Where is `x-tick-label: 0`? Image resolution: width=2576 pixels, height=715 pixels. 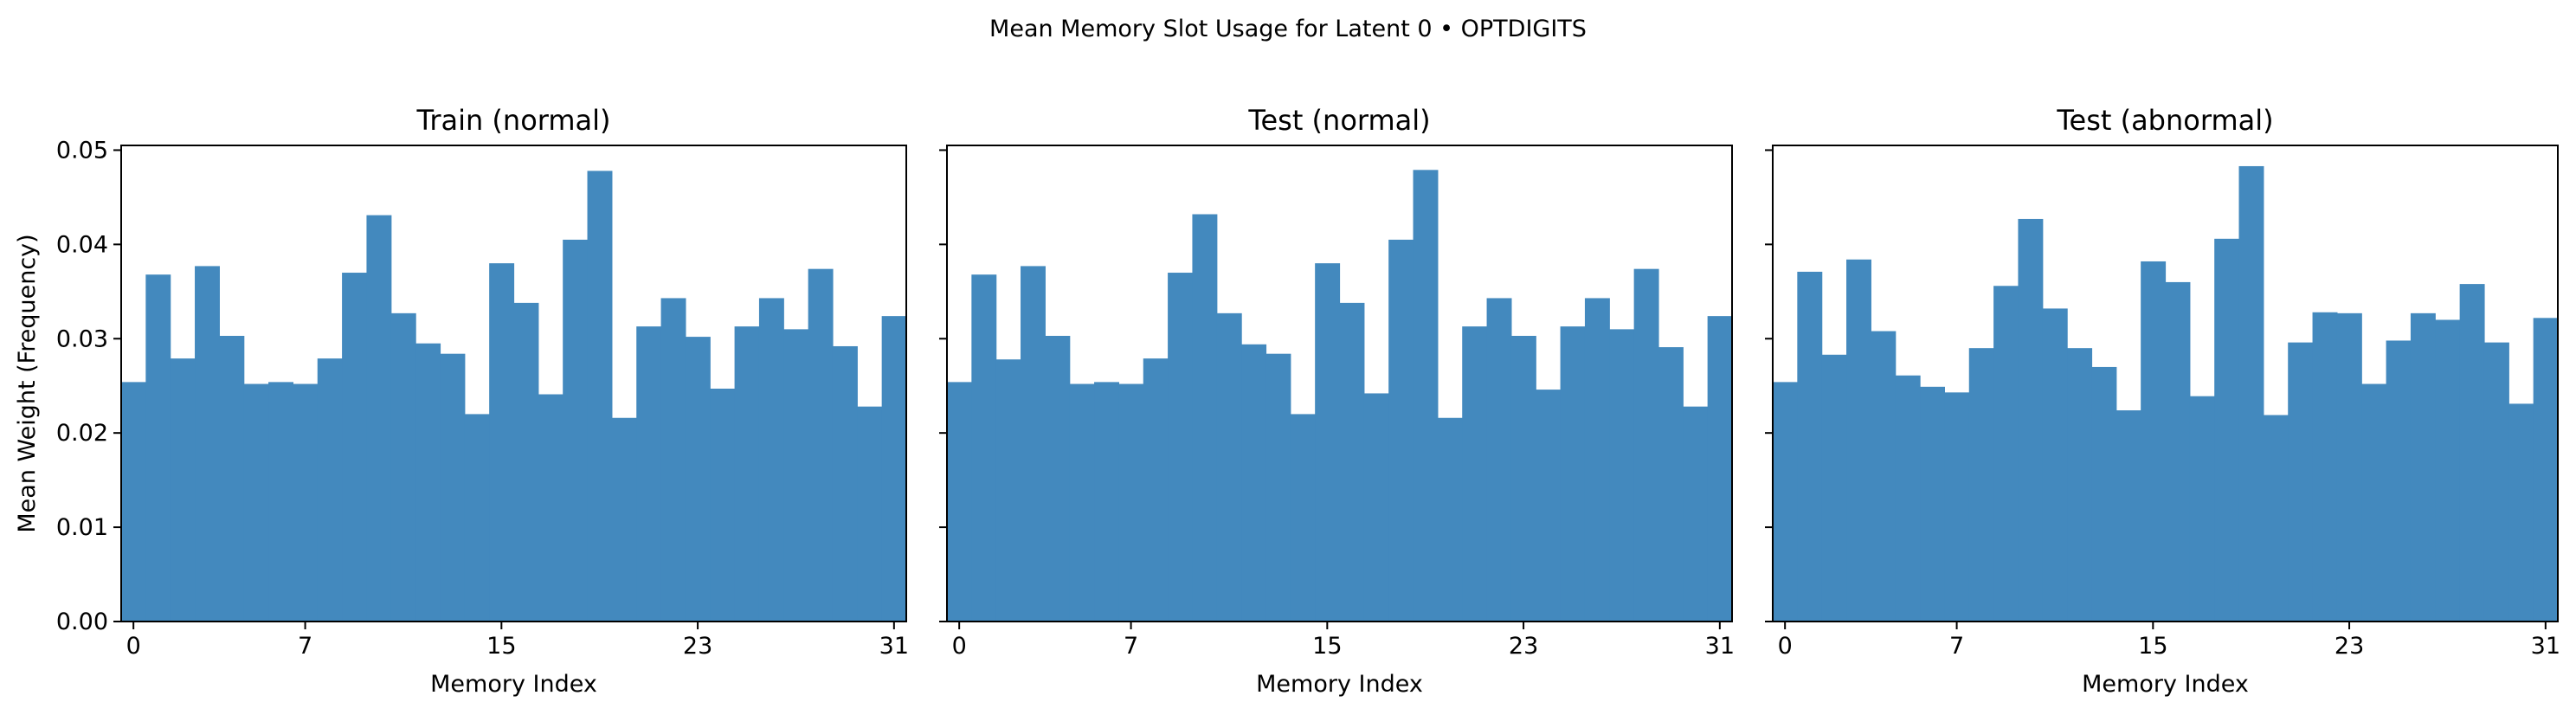
x-tick-label: 0 is located at coordinates (1785, 647).